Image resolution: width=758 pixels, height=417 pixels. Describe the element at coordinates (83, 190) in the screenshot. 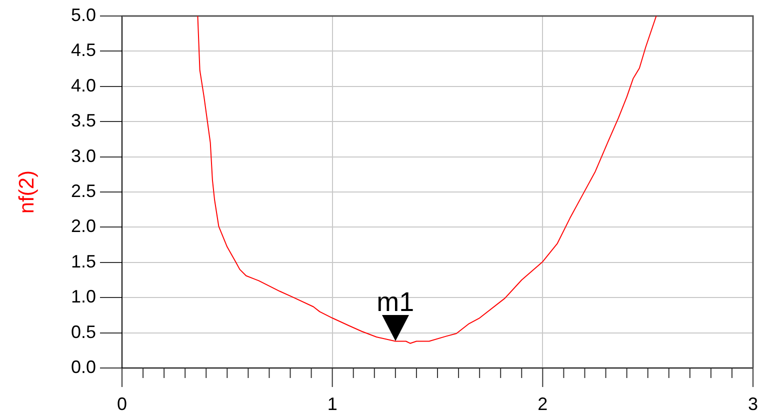

I see `y-tick-label: 2.5` at that location.